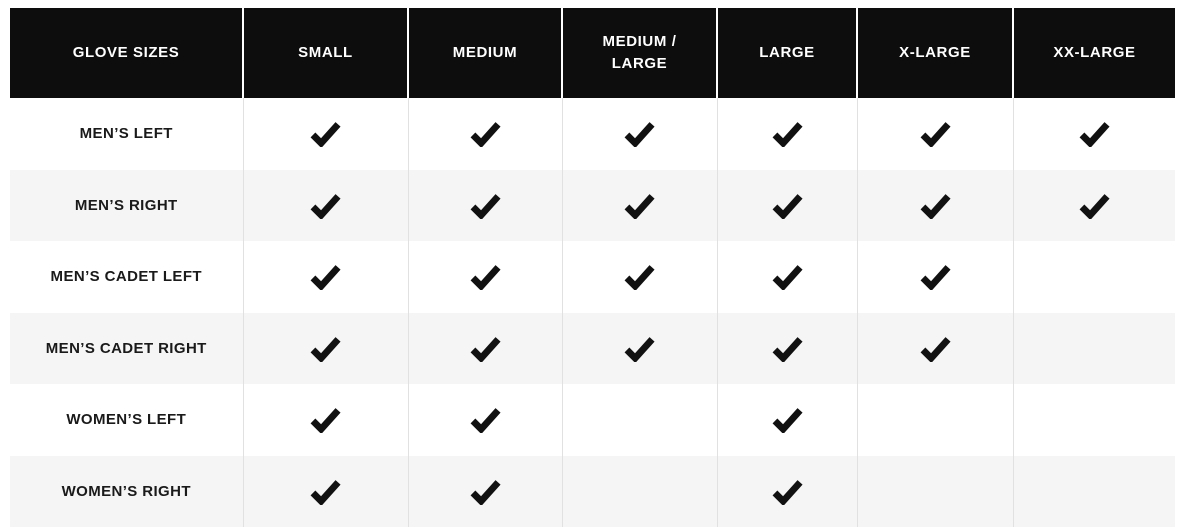 The height and width of the screenshot is (527, 1185). What do you see at coordinates (126, 205) in the screenshot?
I see `row-label: MEN’S RIGHT` at bounding box center [126, 205].